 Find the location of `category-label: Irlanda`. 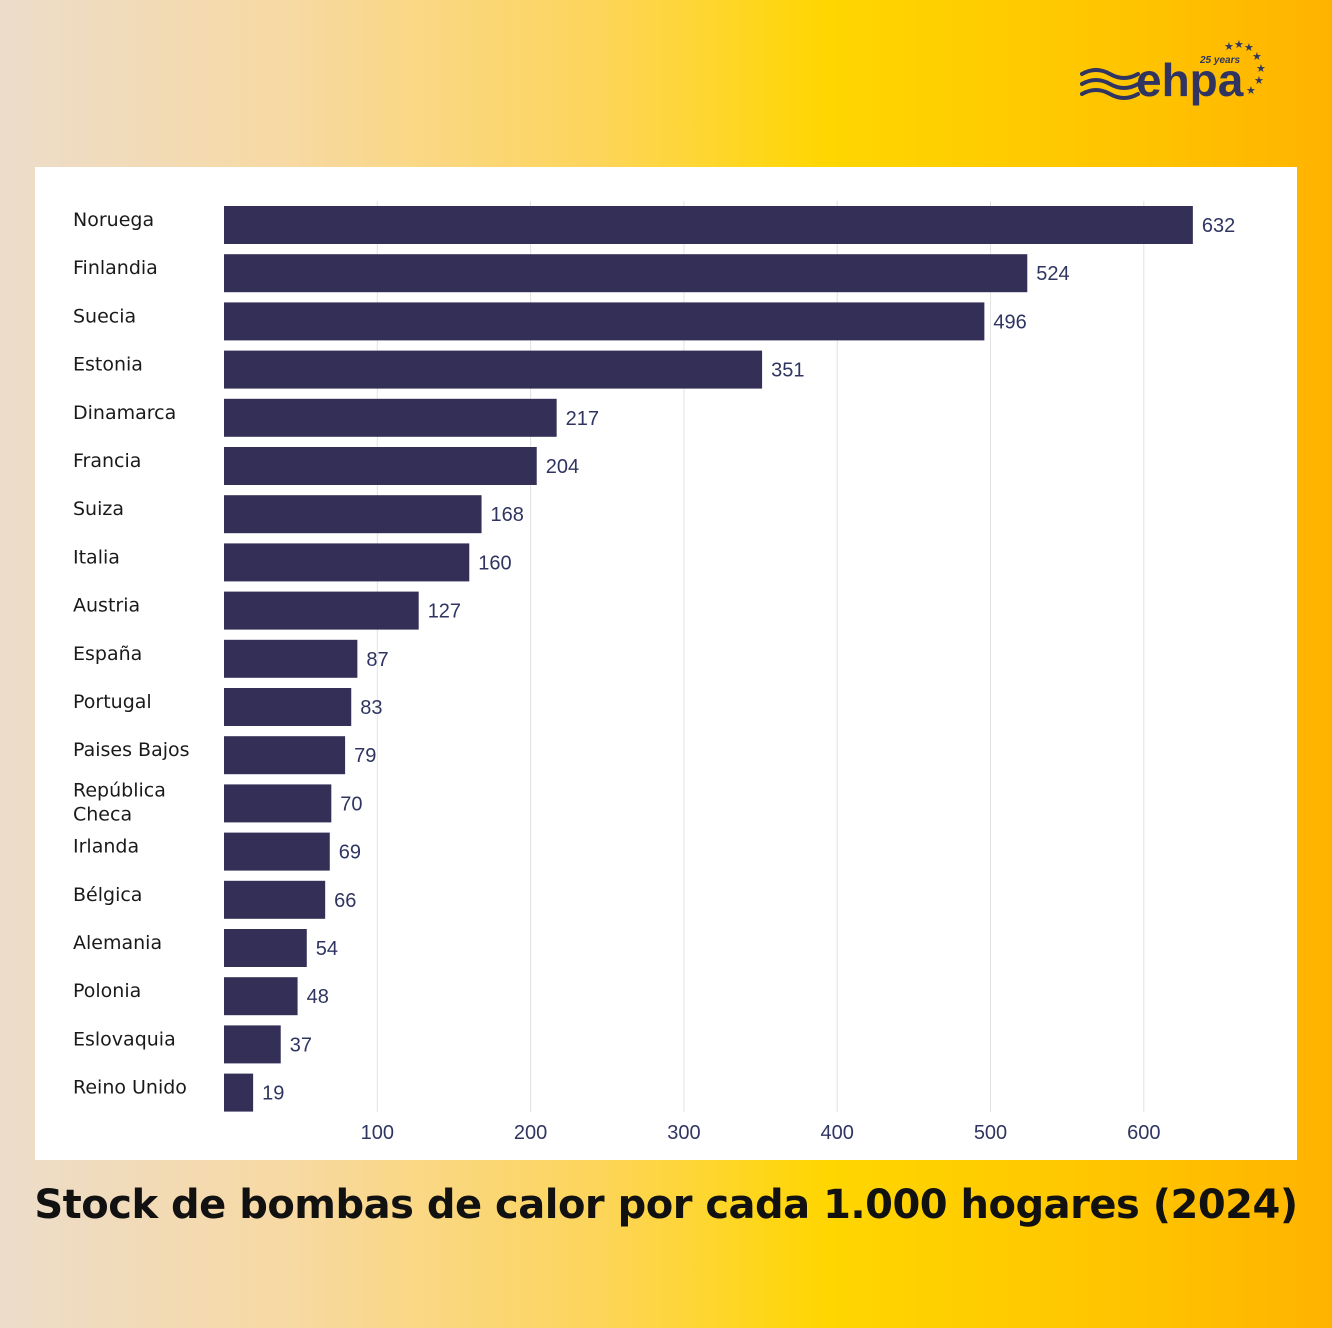

category-label: Irlanda is located at coordinates (106, 847).